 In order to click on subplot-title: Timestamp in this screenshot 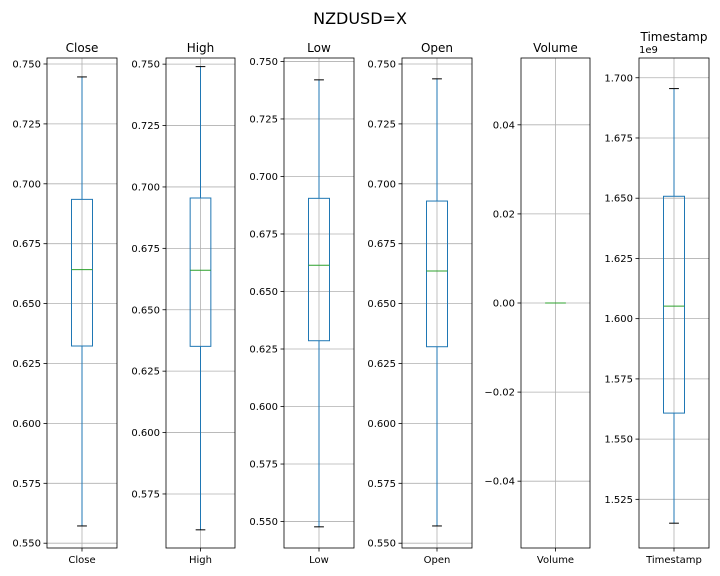, I will do `click(674, 37)`.